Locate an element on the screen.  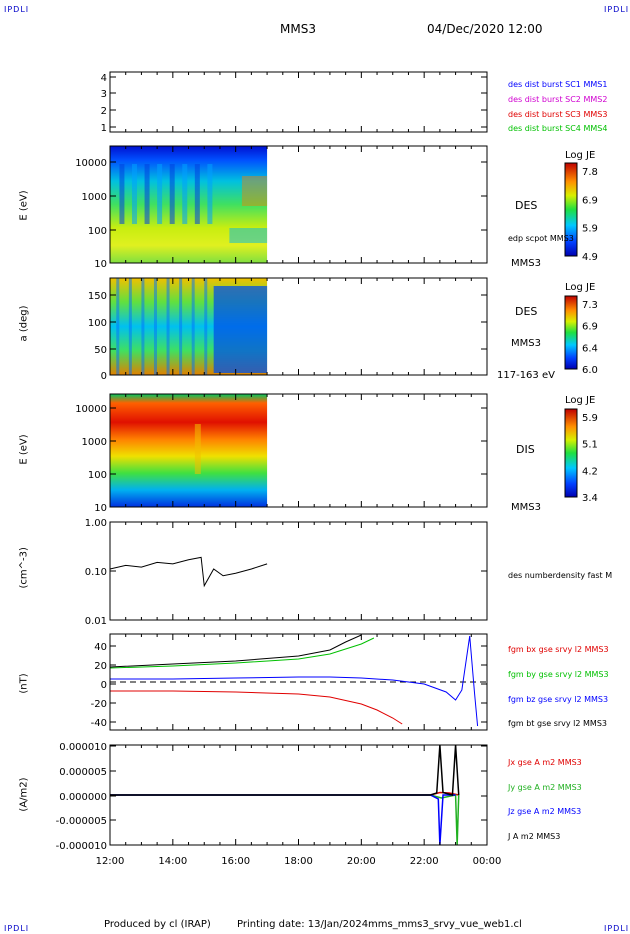
dis-sc-label: MMS3 is located at coordinates (526, 507).